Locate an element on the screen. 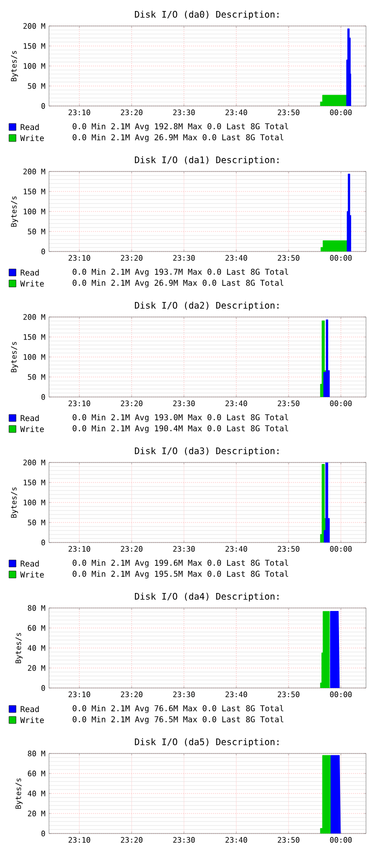  chart-title: Disk I/O (da5) Description: is located at coordinates (206, 742).